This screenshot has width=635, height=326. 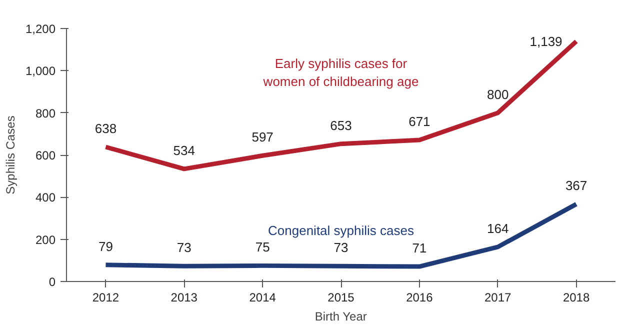 I want to click on data-label: 597, so click(x=263, y=137).